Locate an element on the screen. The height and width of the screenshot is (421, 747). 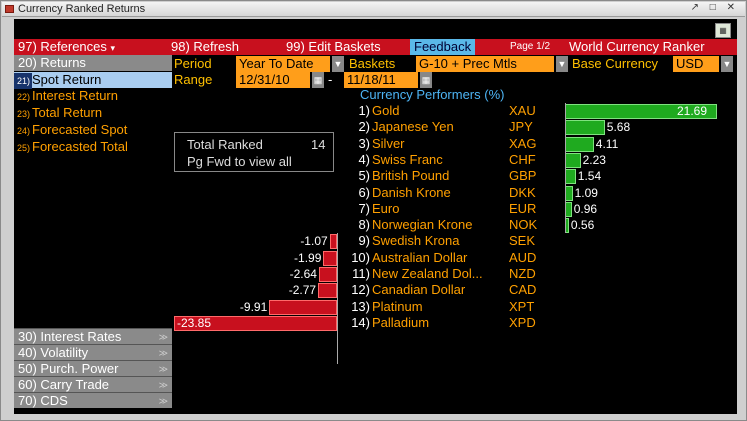
base-currency-label: Base Currency is located at coordinates (615, 63).